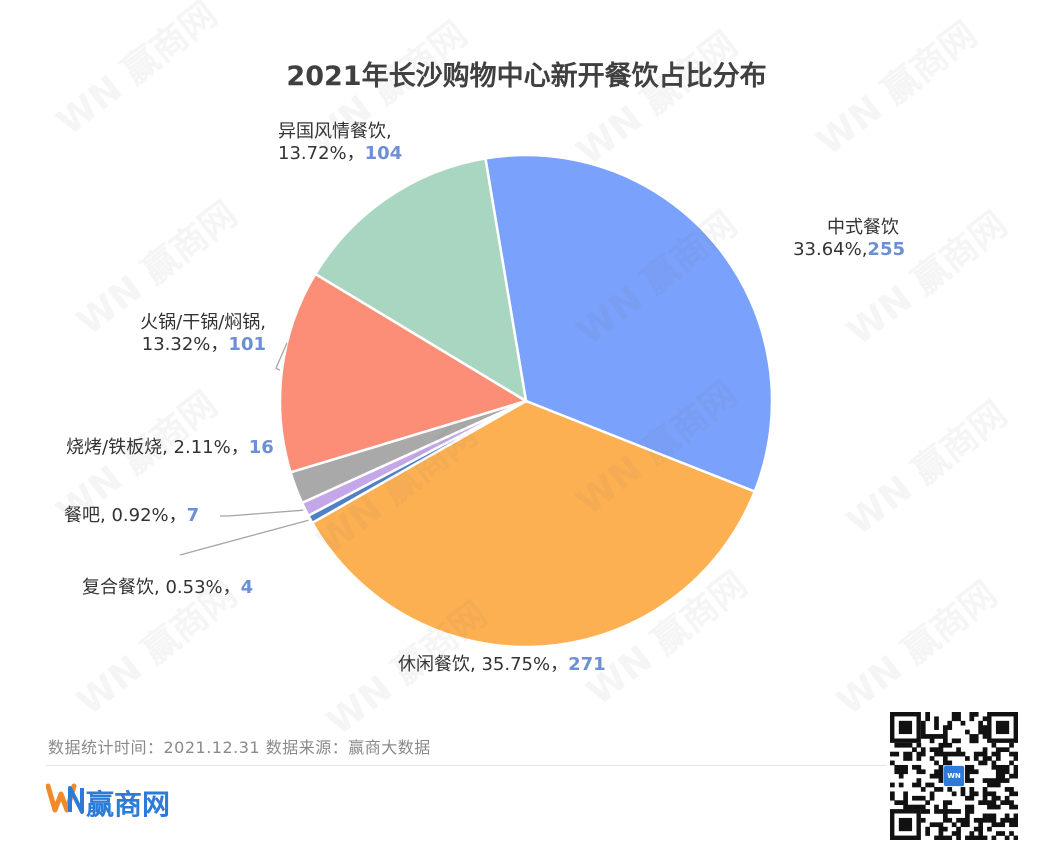 The width and height of the screenshot is (1053, 858). Describe the element at coordinates (434, 664) in the screenshot. I see `label-休闲餐饮-name: 休闲餐饮` at that location.